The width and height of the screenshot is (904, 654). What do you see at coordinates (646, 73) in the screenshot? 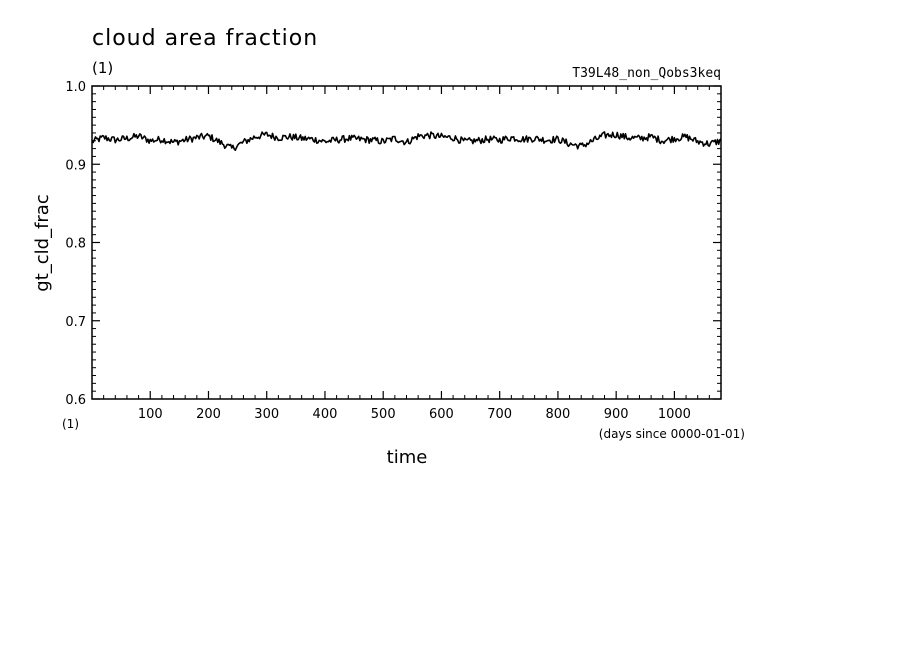
I see `run-label: T39L48_non_Qobs3keq` at bounding box center [646, 73].